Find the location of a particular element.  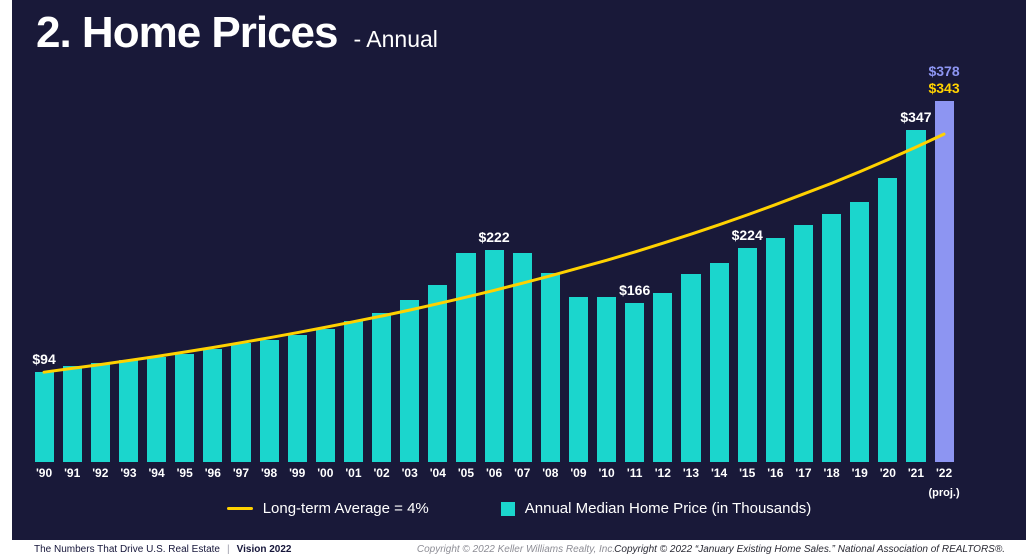

bar-column: '18 is located at coordinates (832, 288).